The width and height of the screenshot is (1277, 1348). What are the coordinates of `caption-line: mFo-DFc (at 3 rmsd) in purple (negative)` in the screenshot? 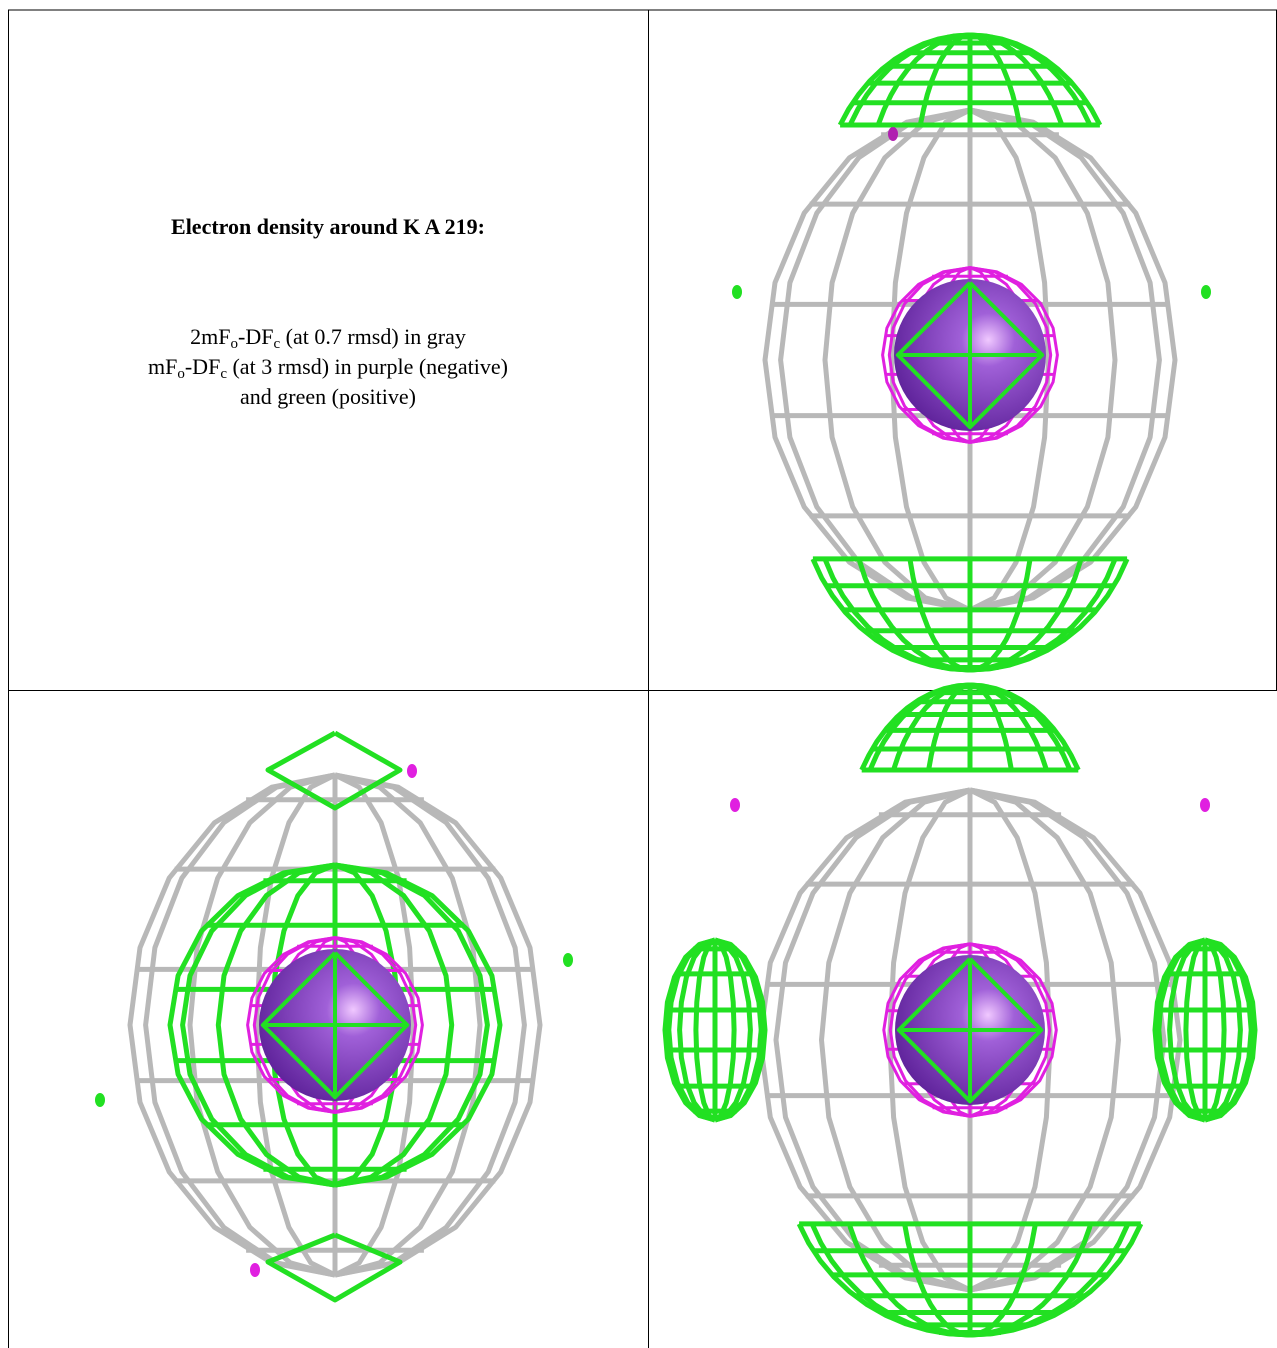 It's located at (328, 367).